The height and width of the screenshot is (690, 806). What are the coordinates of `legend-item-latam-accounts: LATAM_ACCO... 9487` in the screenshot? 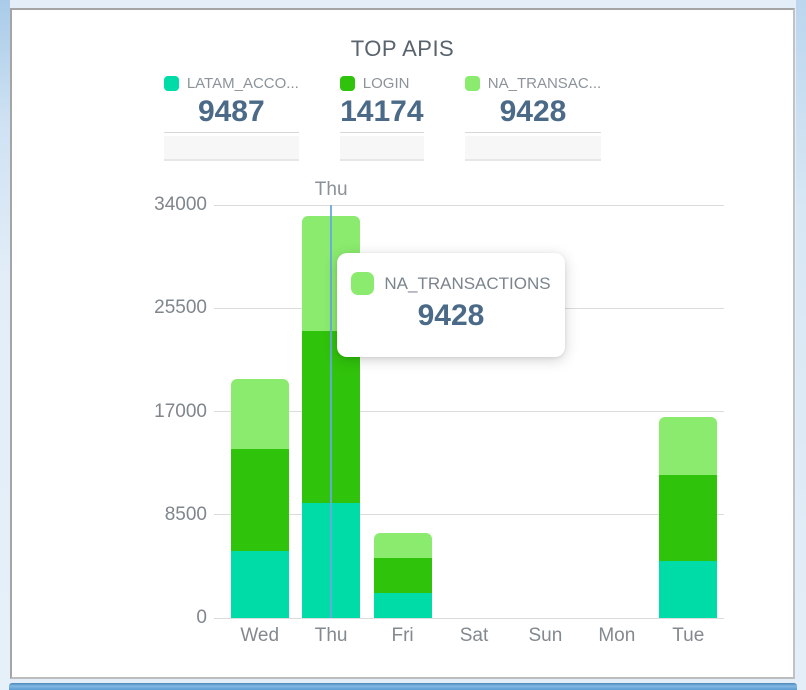 It's located at (231, 116).